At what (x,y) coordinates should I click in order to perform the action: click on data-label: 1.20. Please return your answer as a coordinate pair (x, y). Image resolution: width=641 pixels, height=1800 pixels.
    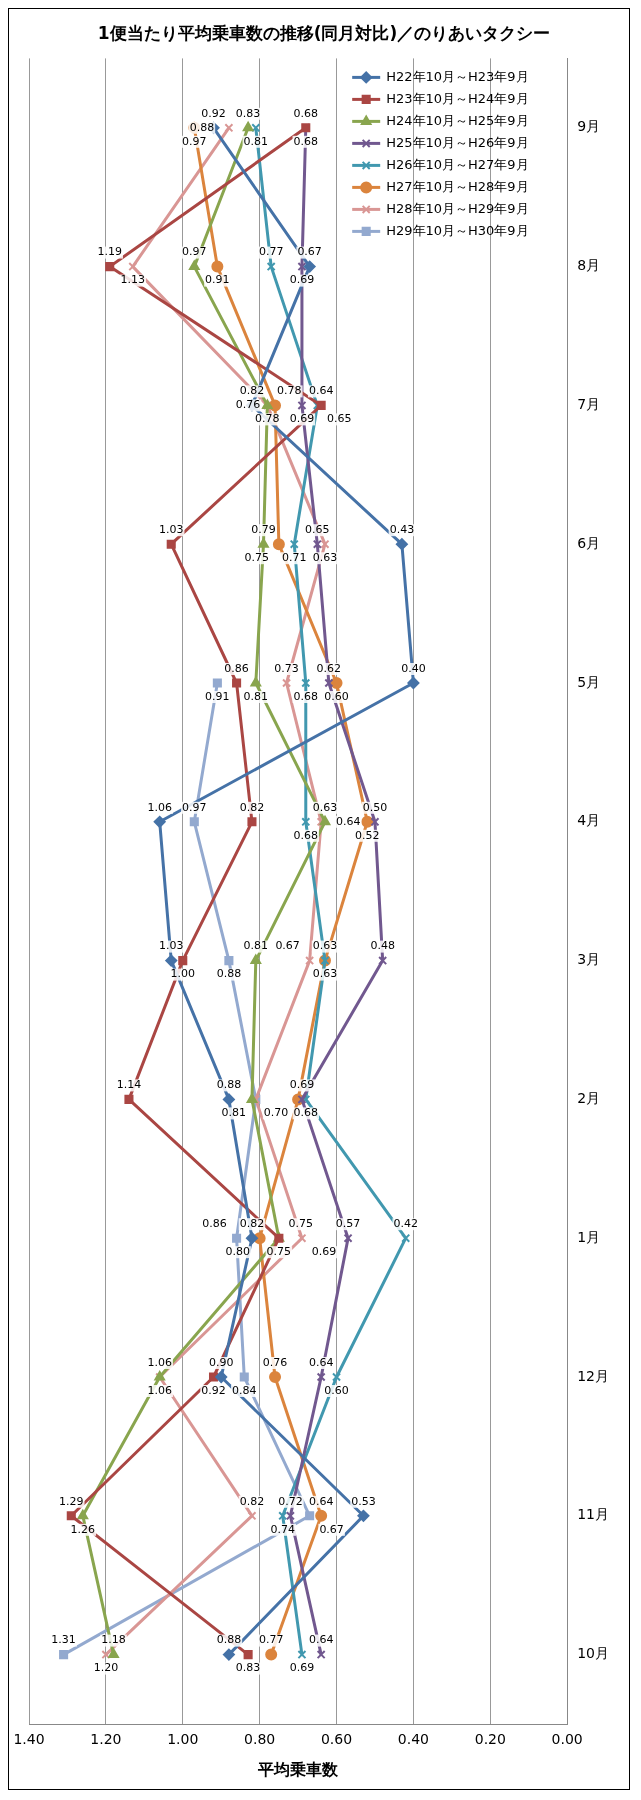
    Looking at the image, I should click on (106, 1668).